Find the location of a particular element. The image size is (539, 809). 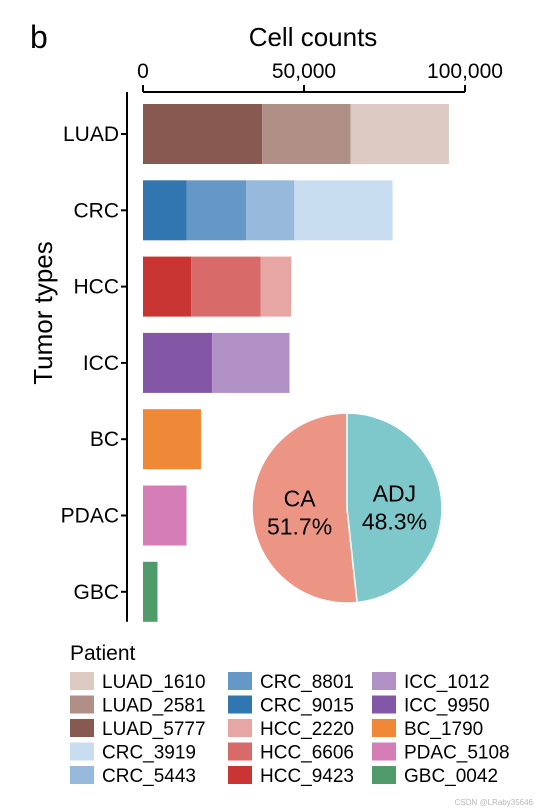

legend-label-luad-2581: LUAD_2581 is located at coordinates (154, 706).